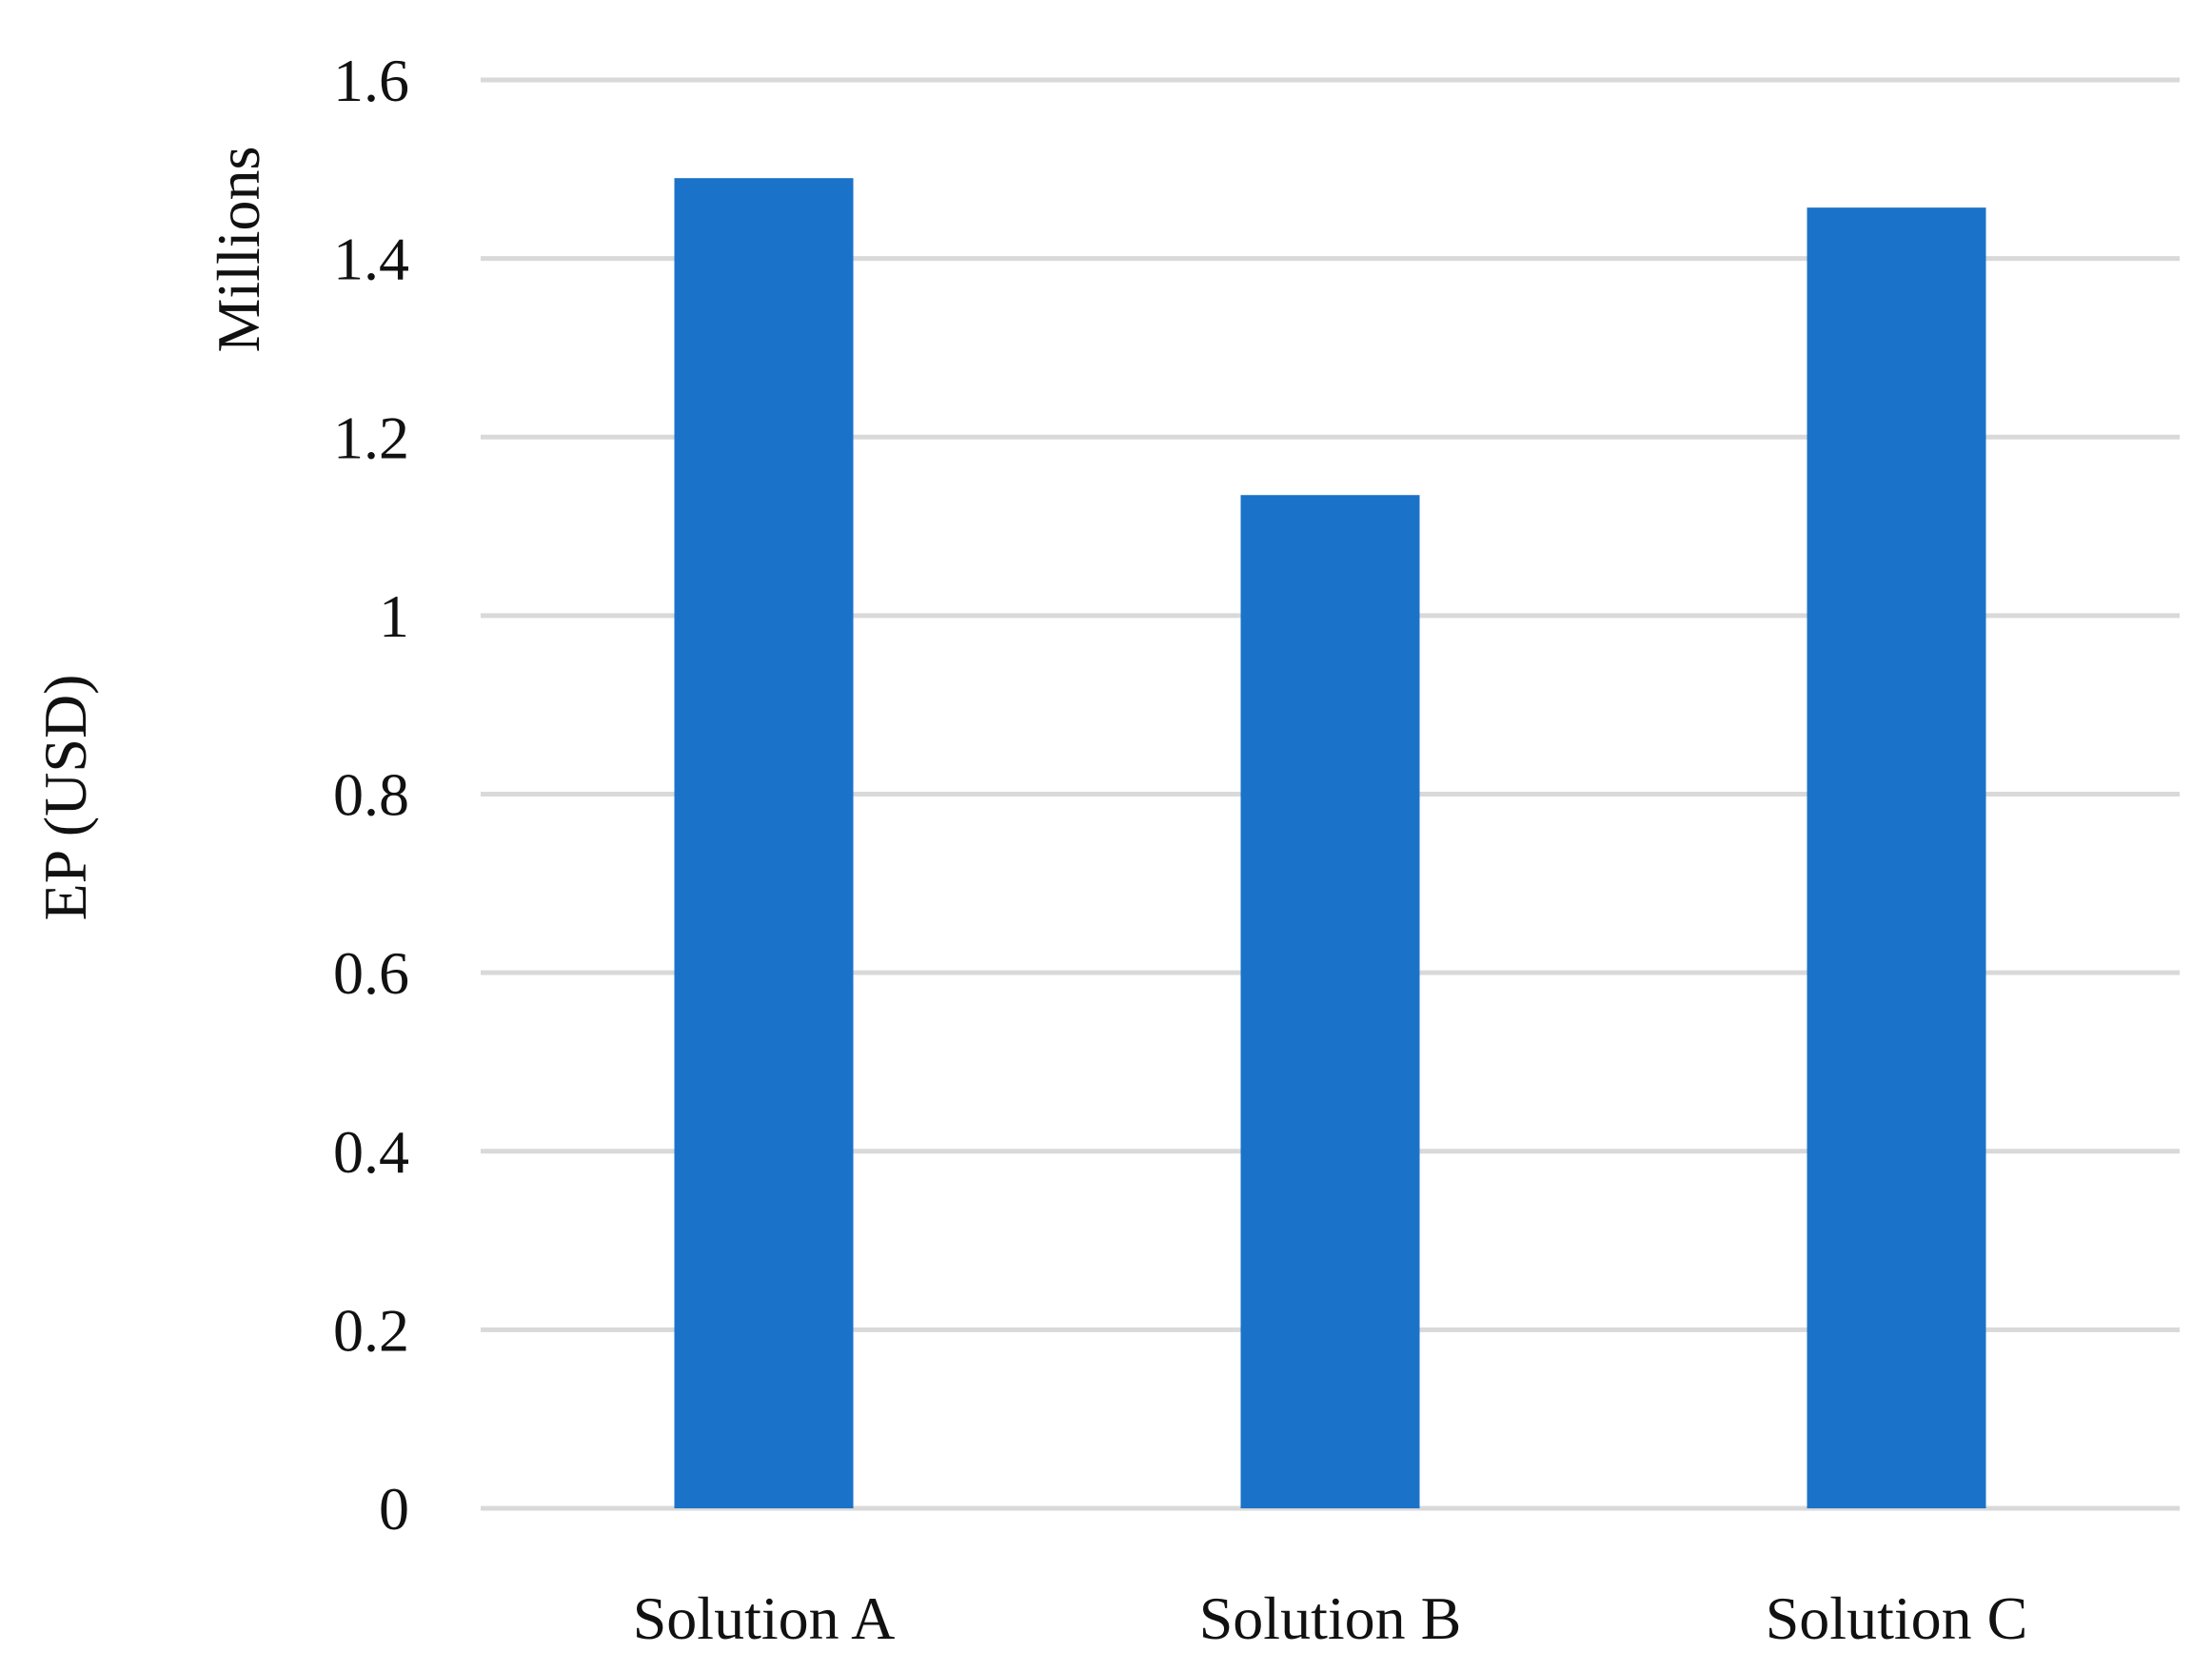 The image size is (2212, 1672). I want to click on x-category-label: Solution B, so click(1330, 1618).